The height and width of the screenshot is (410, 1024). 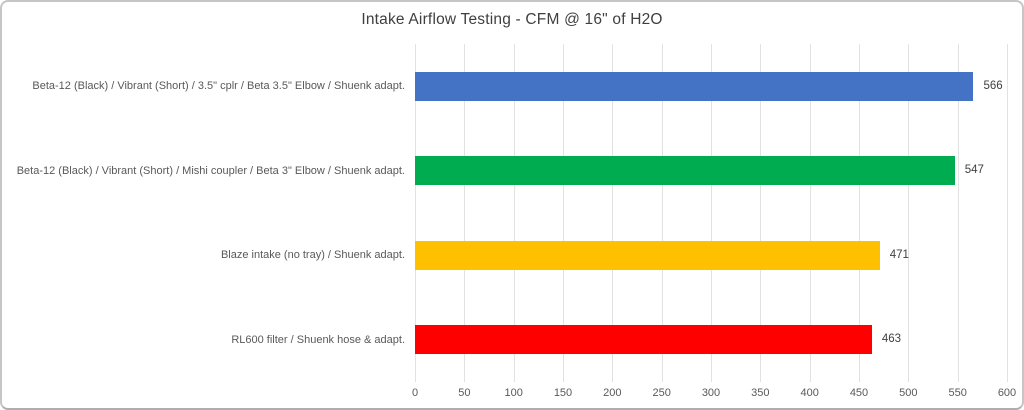 What do you see at coordinates (809, 393) in the screenshot?
I see `x-tick-label: 400` at bounding box center [809, 393].